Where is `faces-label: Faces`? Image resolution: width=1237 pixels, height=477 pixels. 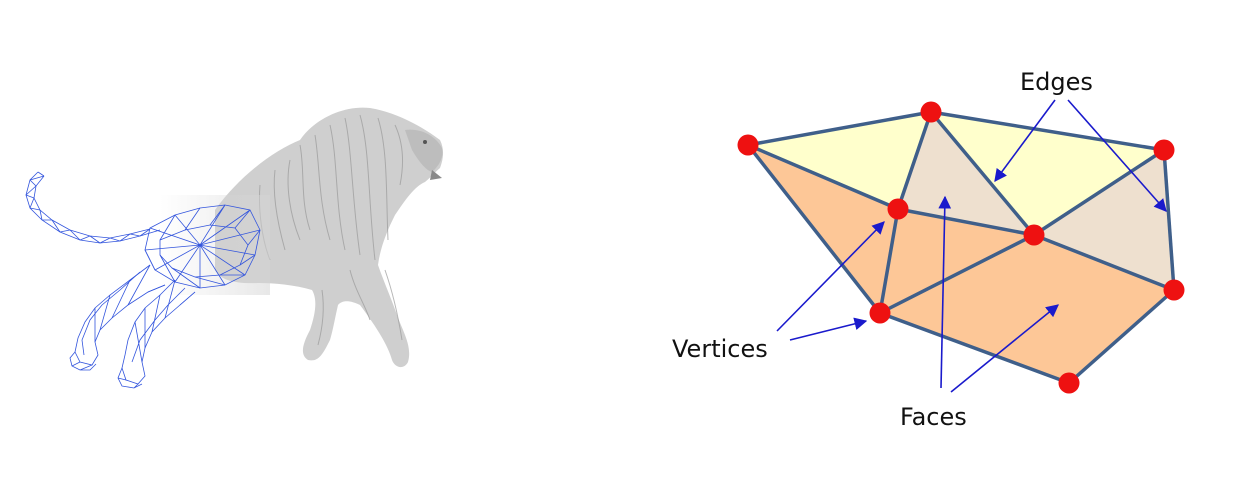 faces-label: Faces is located at coordinates (933, 417).